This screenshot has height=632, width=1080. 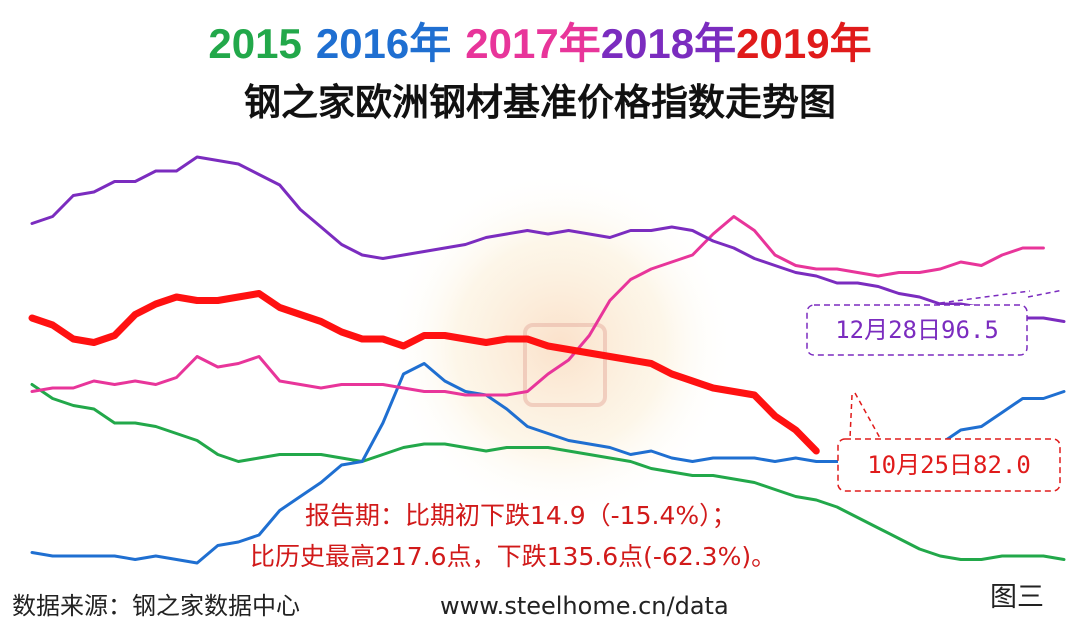 I want to click on callout-connectors, so click(x=956, y=364).